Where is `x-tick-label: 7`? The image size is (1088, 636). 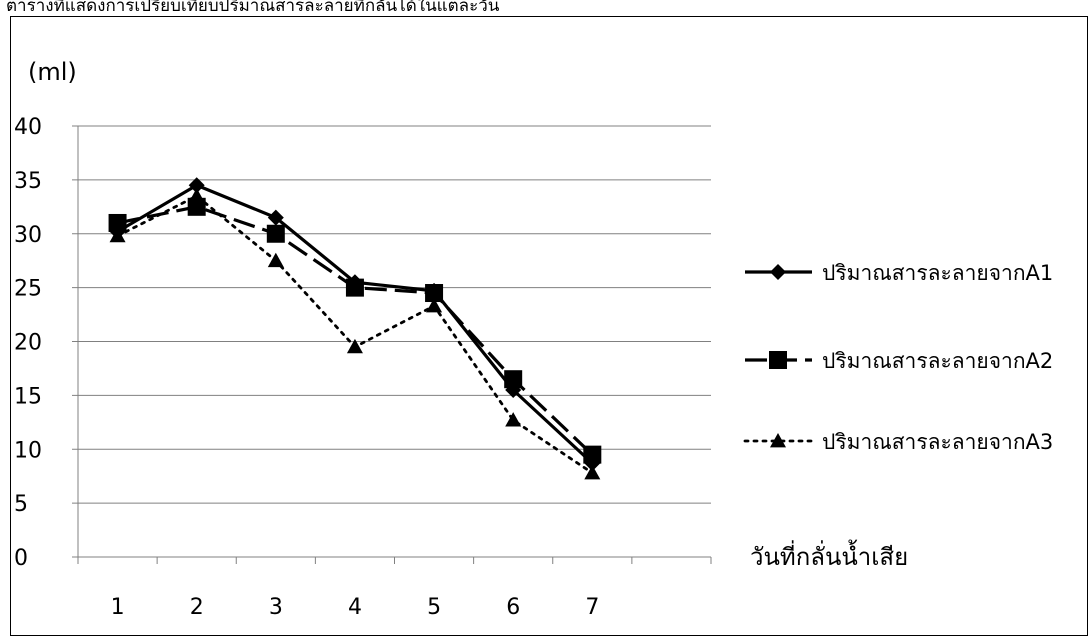 x-tick-label: 7 is located at coordinates (592, 607).